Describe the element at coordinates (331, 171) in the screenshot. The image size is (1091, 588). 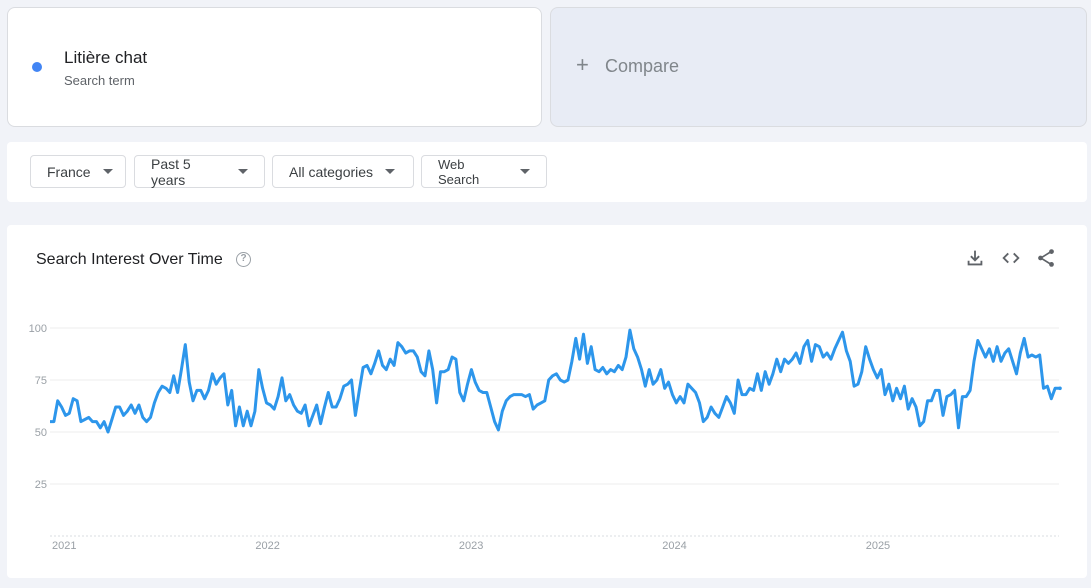
I see `category-value: All categories` at that location.